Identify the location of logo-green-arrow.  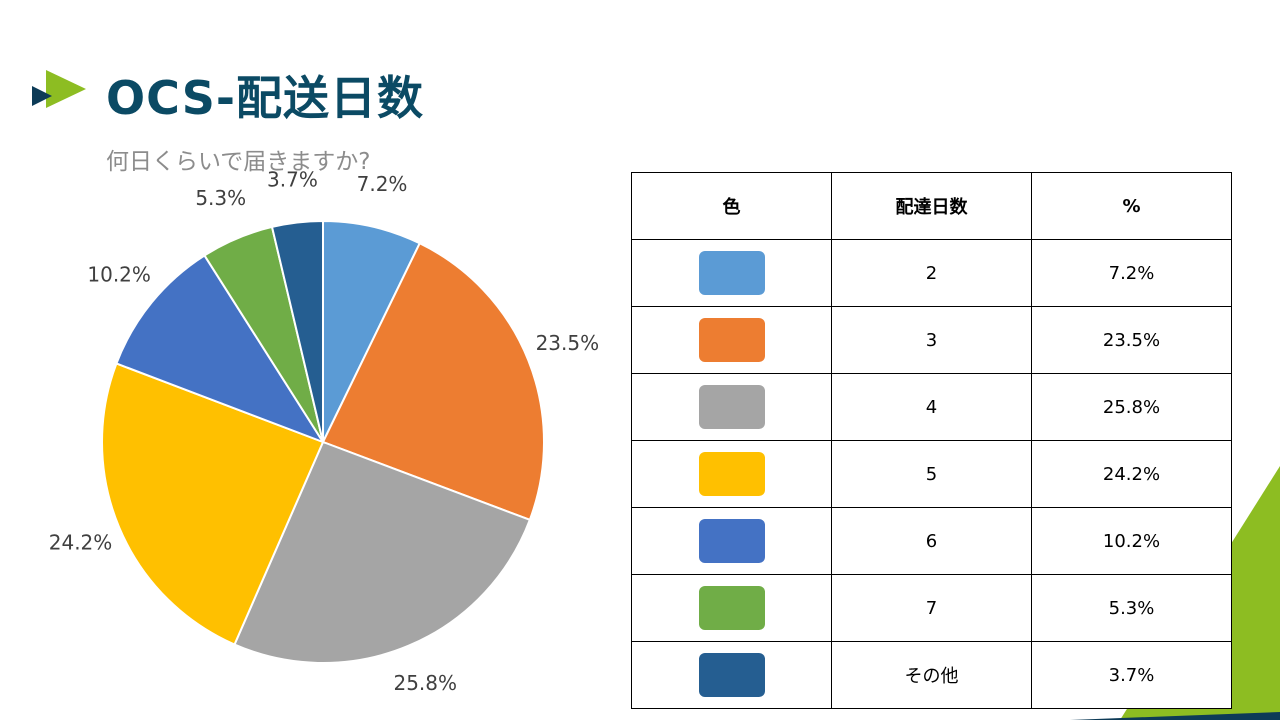
(66, 89).